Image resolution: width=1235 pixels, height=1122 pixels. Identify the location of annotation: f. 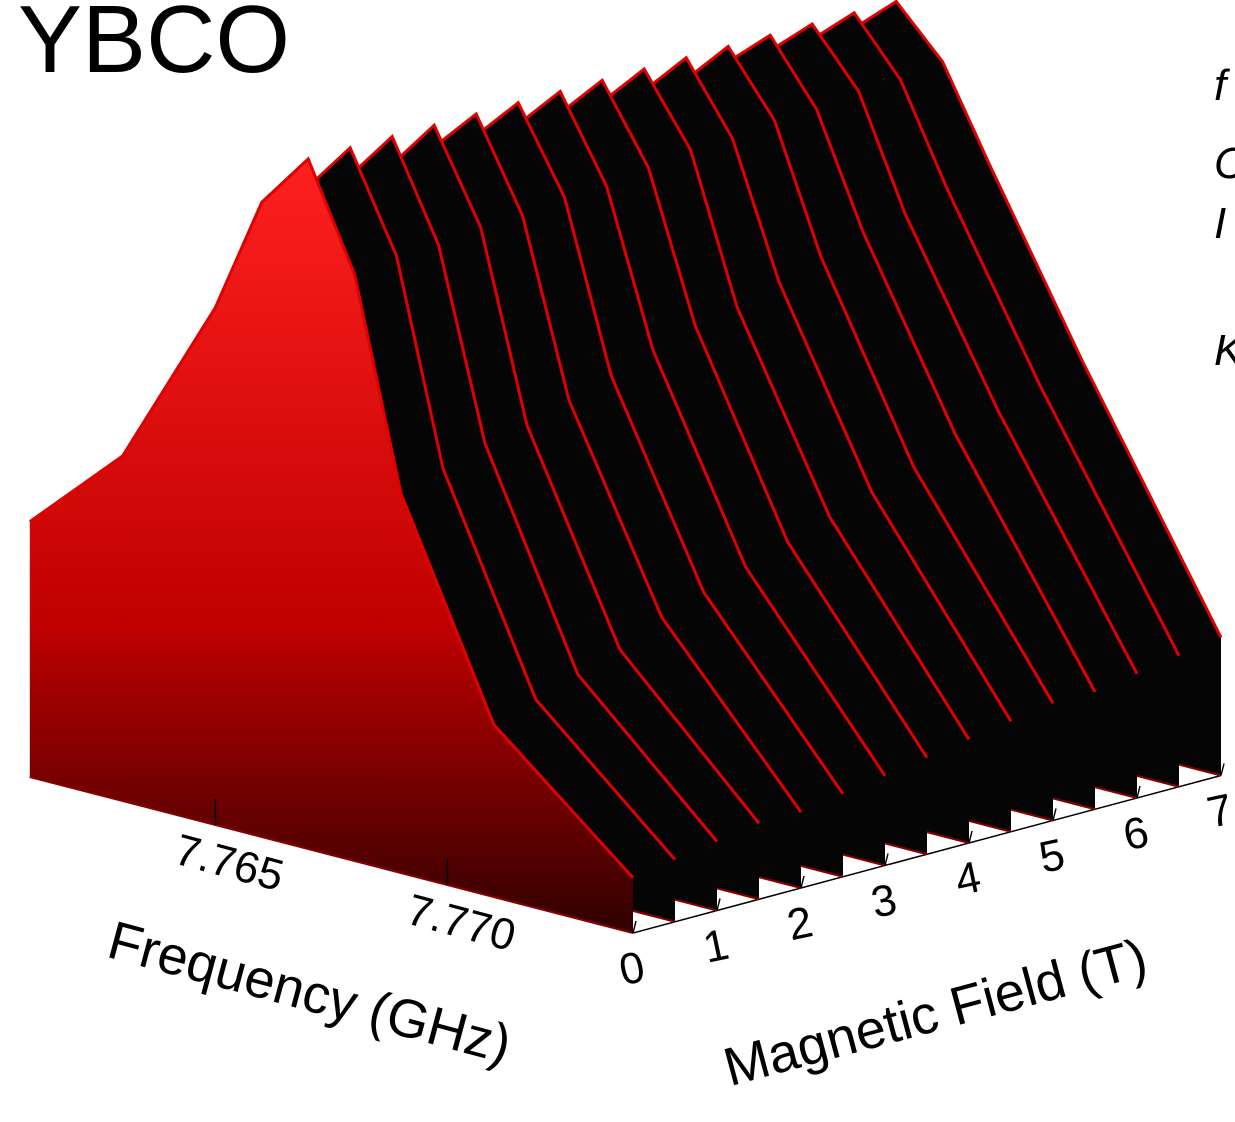
(1222, 85).